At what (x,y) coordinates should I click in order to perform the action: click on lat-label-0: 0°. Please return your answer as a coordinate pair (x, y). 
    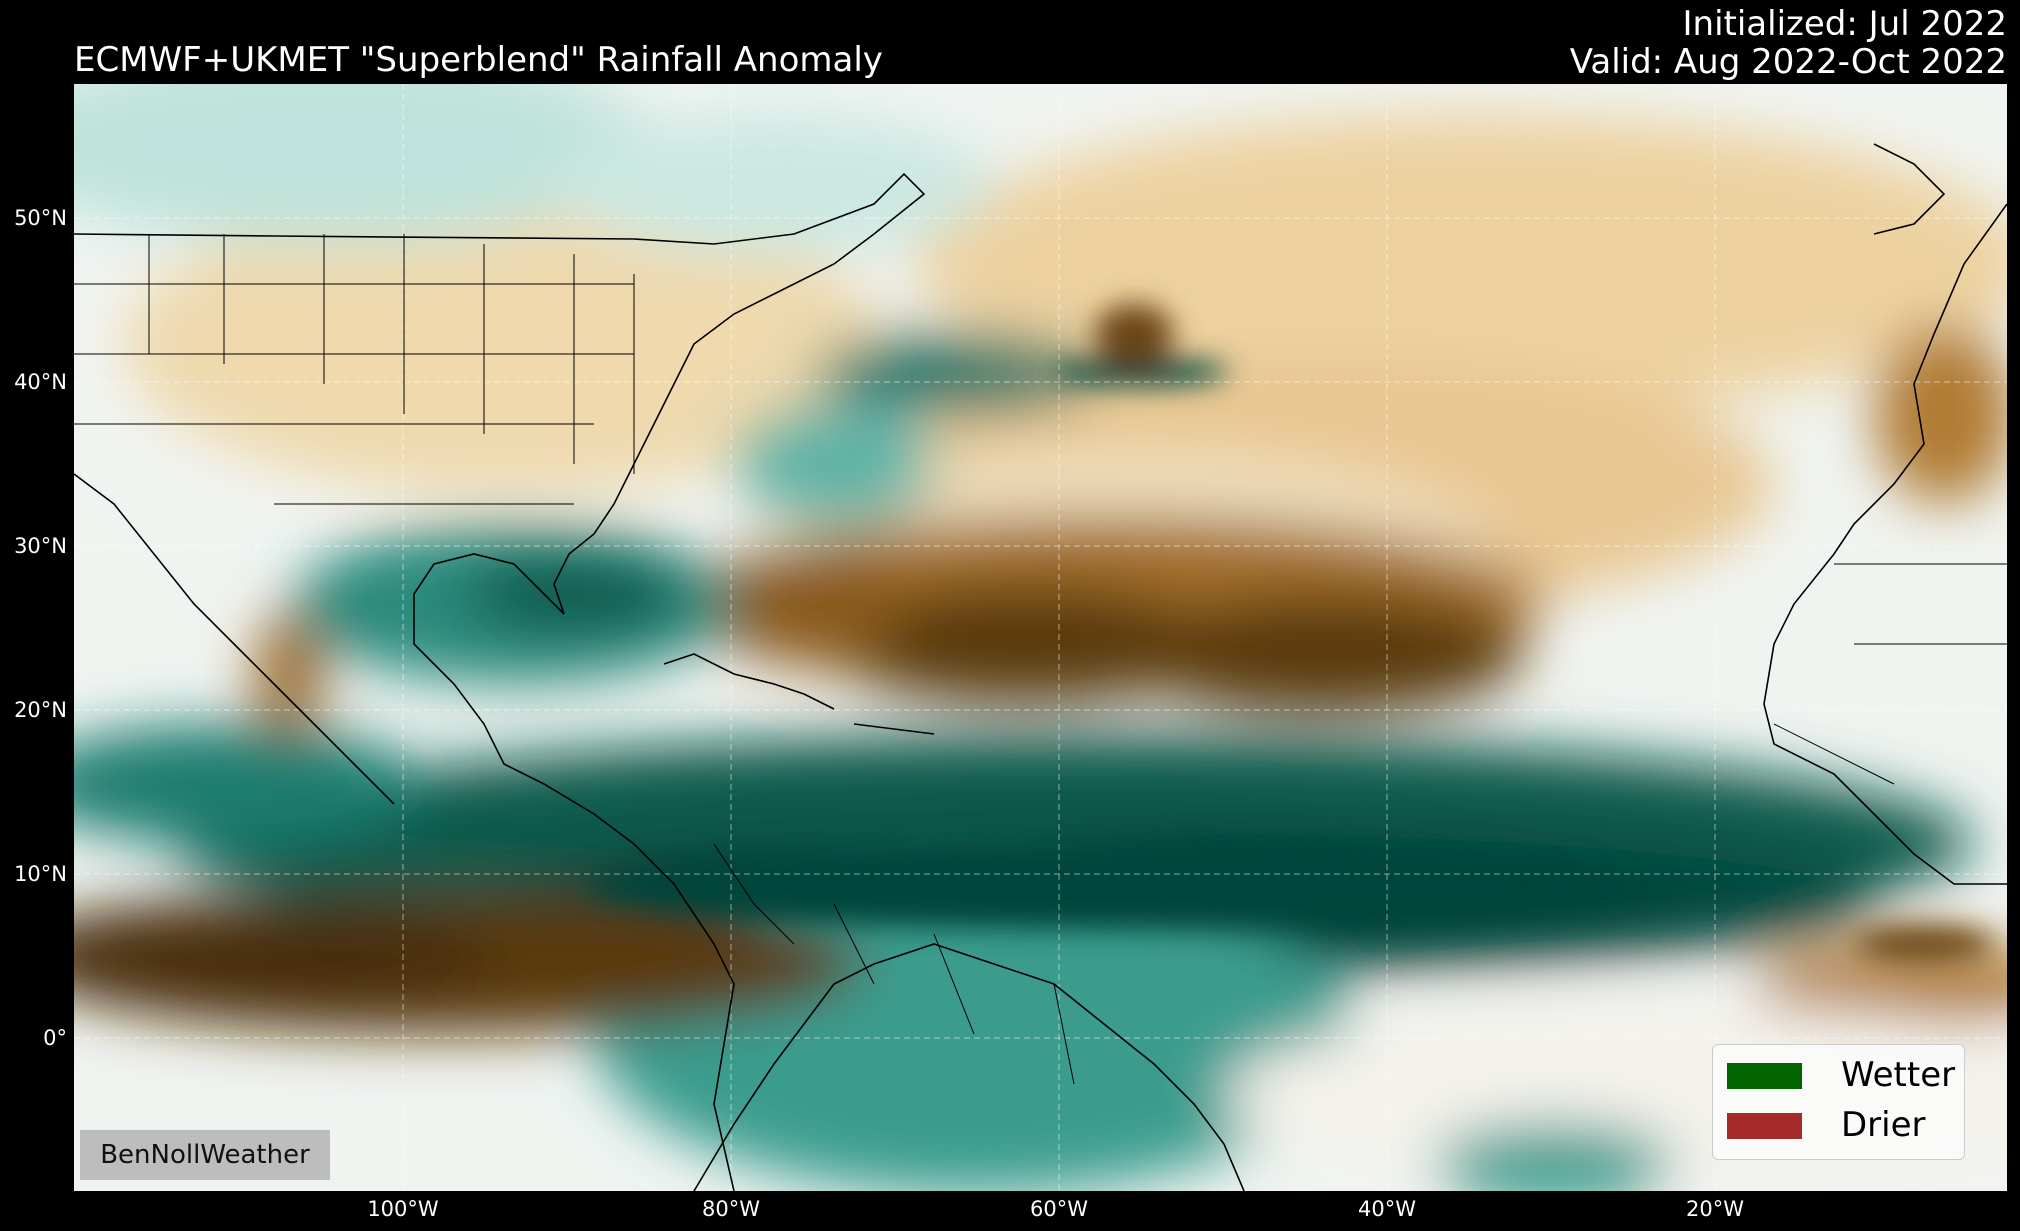
    Looking at the image, I should click on (55, 1038).